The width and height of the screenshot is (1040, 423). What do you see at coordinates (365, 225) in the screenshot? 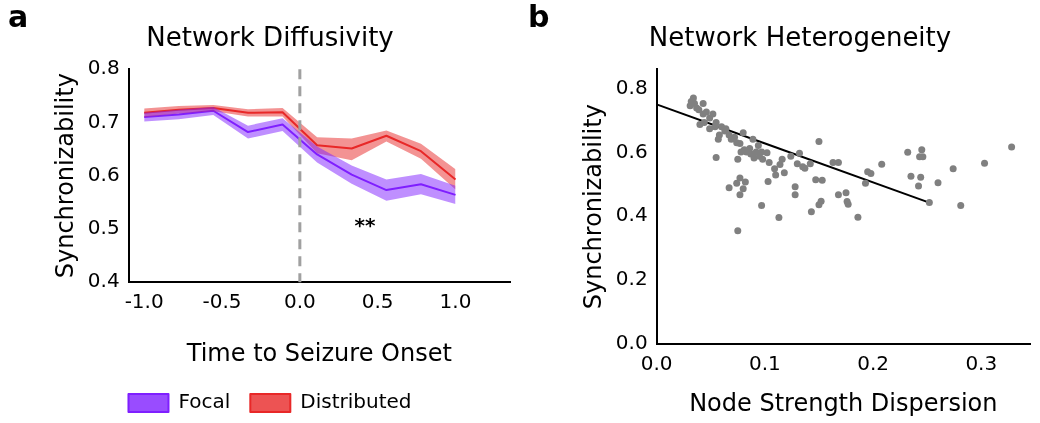
I see `annotation: **` at bounding box center [365, 225].